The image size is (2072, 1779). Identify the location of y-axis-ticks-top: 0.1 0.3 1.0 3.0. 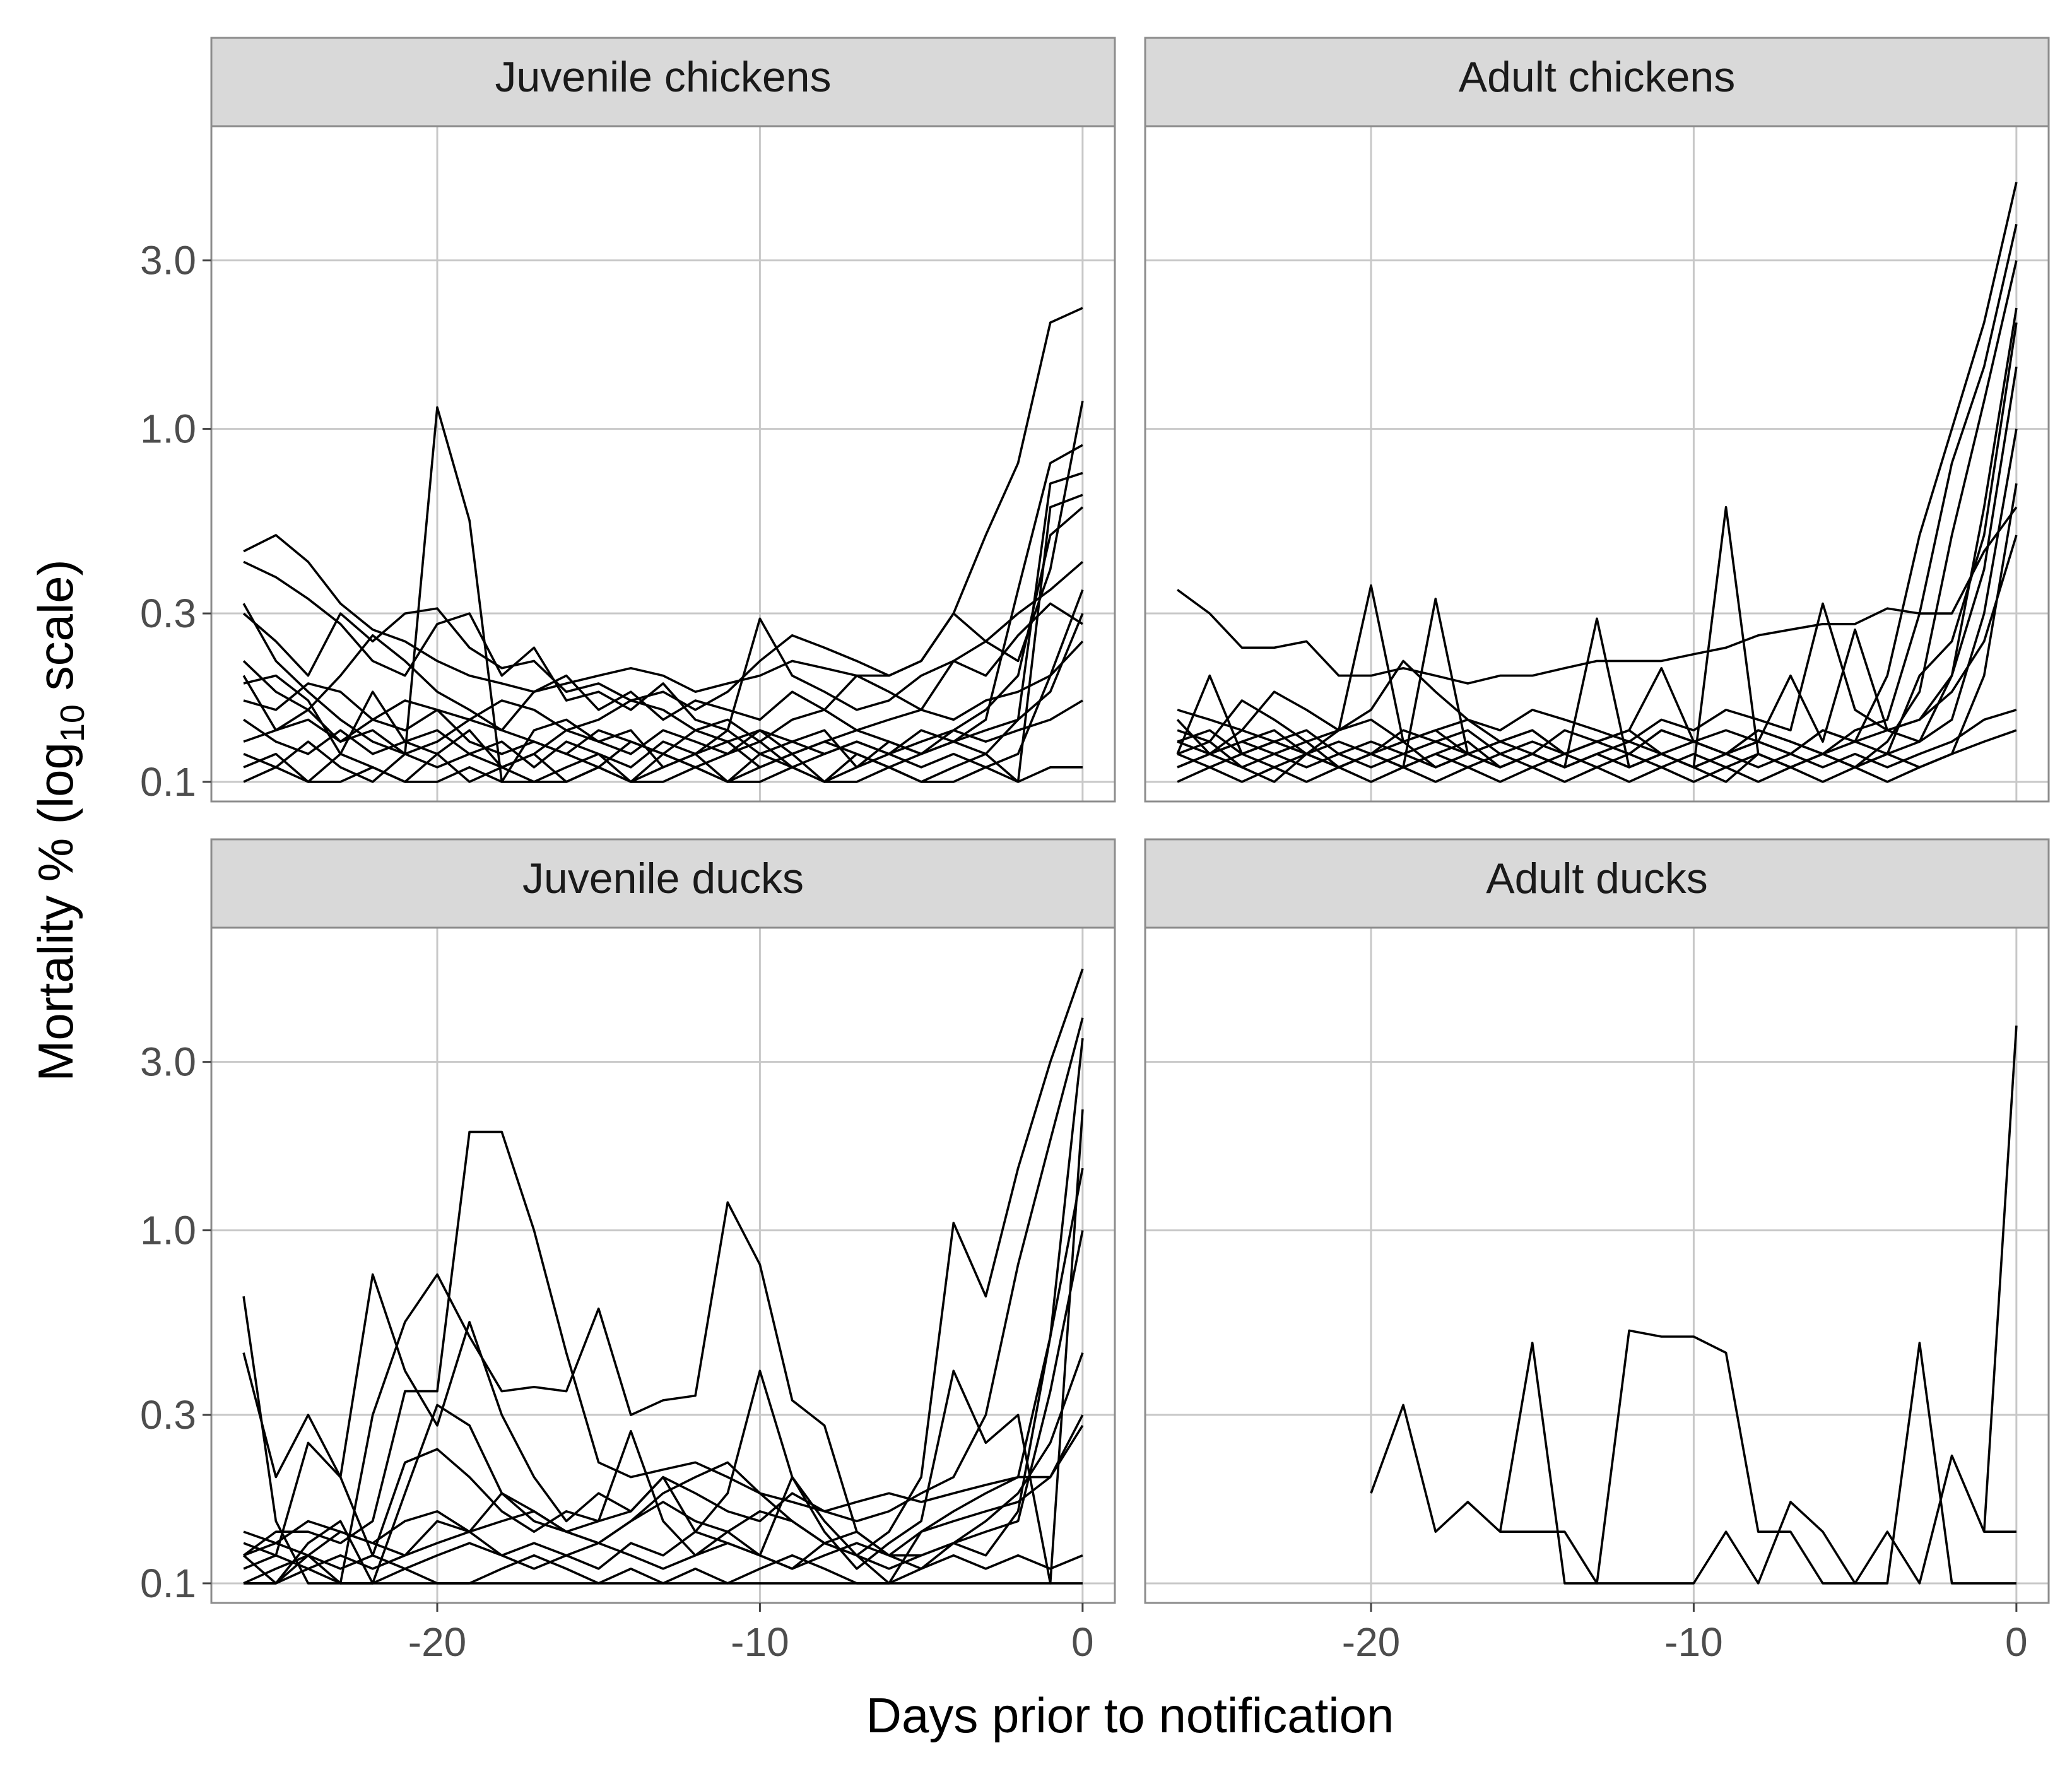
(175, 521).